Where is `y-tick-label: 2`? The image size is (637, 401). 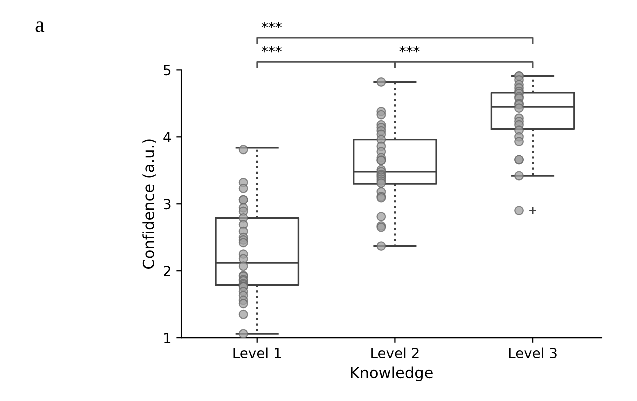 y-tick-label: 2 is located at coordinates (167, 271).